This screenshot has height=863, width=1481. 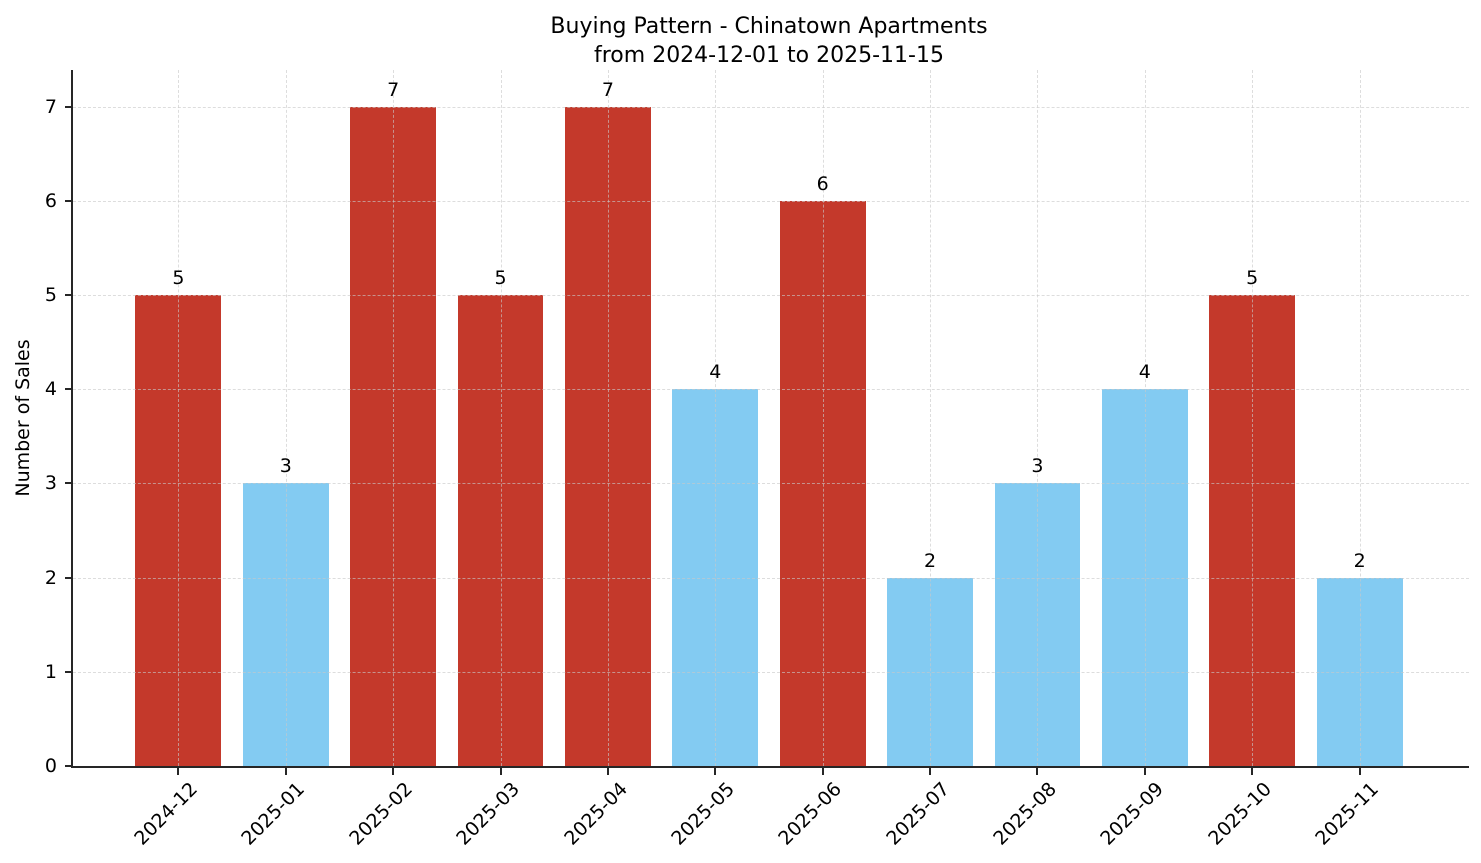 What do you see at coordinates (381, 814) in the screenshot?
I see `x-tick-label: 2025-02` at bounding box center [381, 814].